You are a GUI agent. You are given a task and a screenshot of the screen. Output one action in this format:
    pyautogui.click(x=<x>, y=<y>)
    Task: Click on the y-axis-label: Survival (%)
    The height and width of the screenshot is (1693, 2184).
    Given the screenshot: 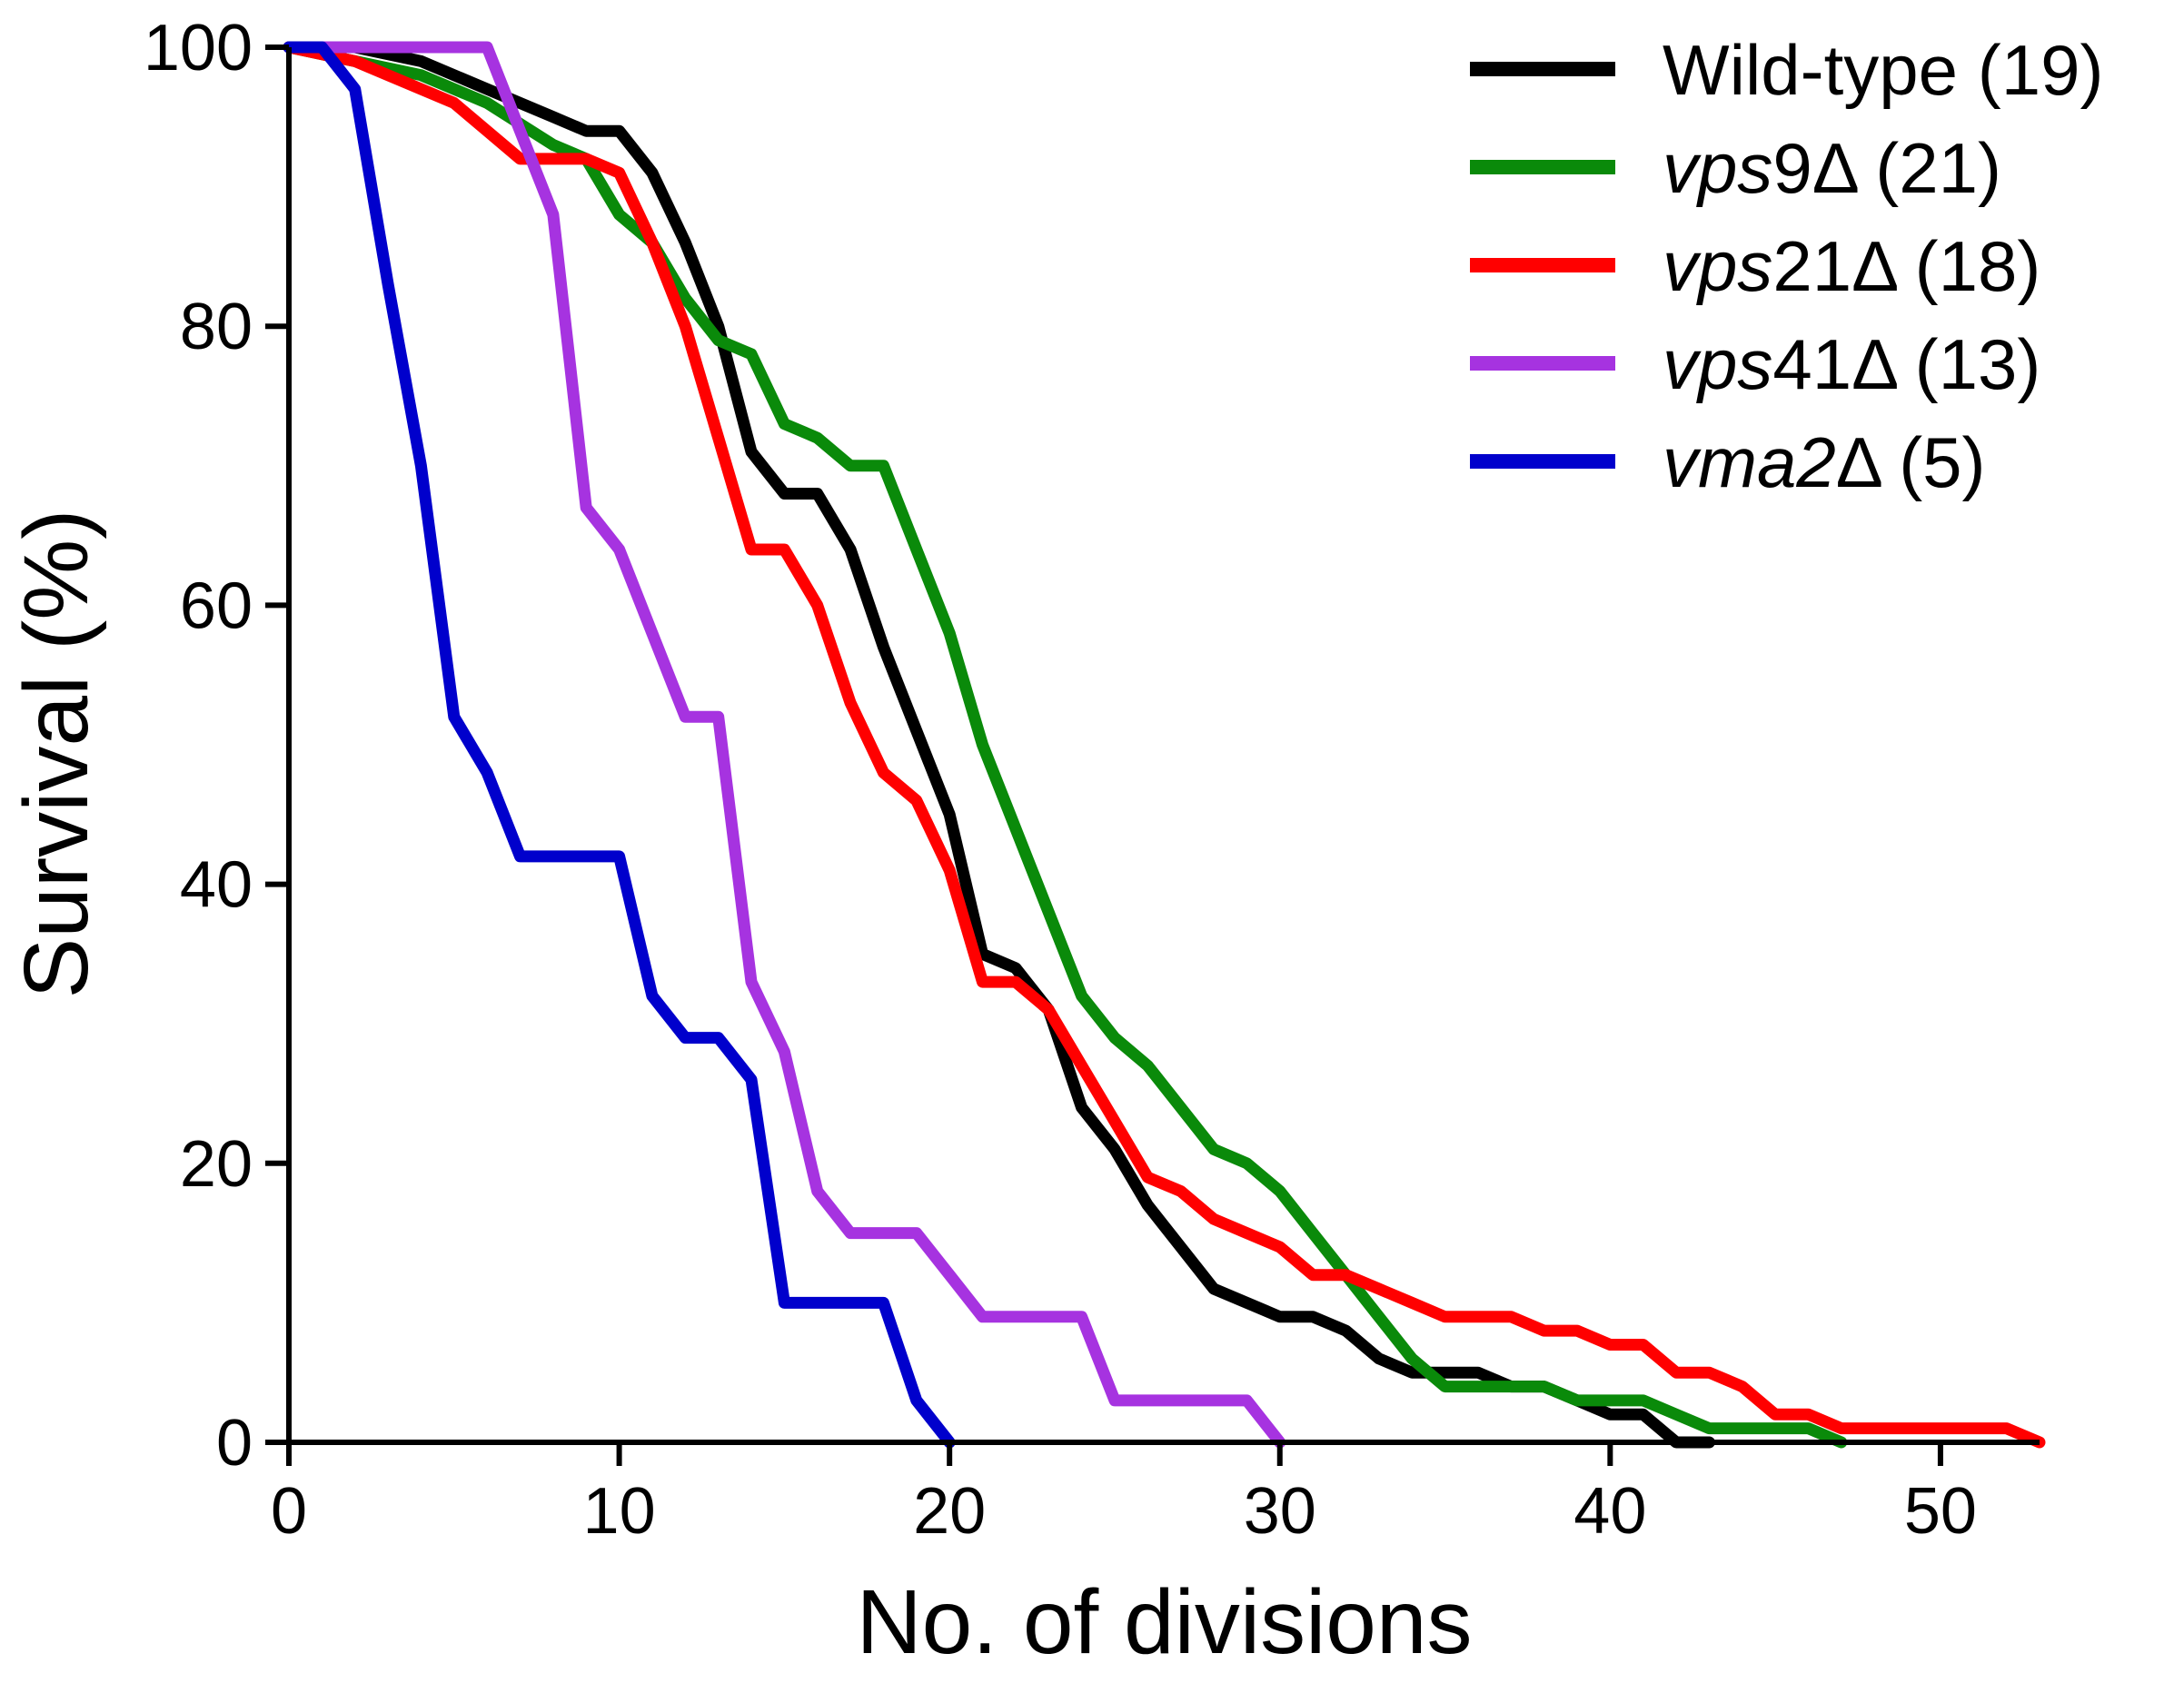 What is the action you would take?
    pyautogui.click(x=56, y=754)
    